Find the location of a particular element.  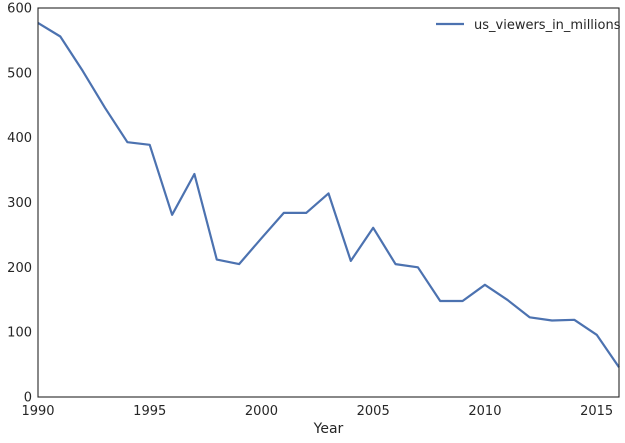

y-axis-ticks: 0 100 200 300 400 500 600 is located at coordinates (19, 204).